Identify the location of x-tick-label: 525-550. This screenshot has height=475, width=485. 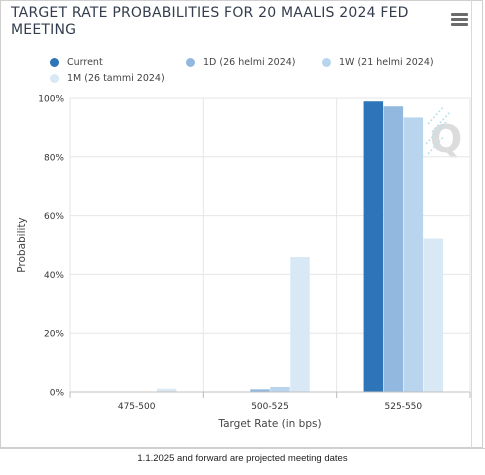
(404, 407).